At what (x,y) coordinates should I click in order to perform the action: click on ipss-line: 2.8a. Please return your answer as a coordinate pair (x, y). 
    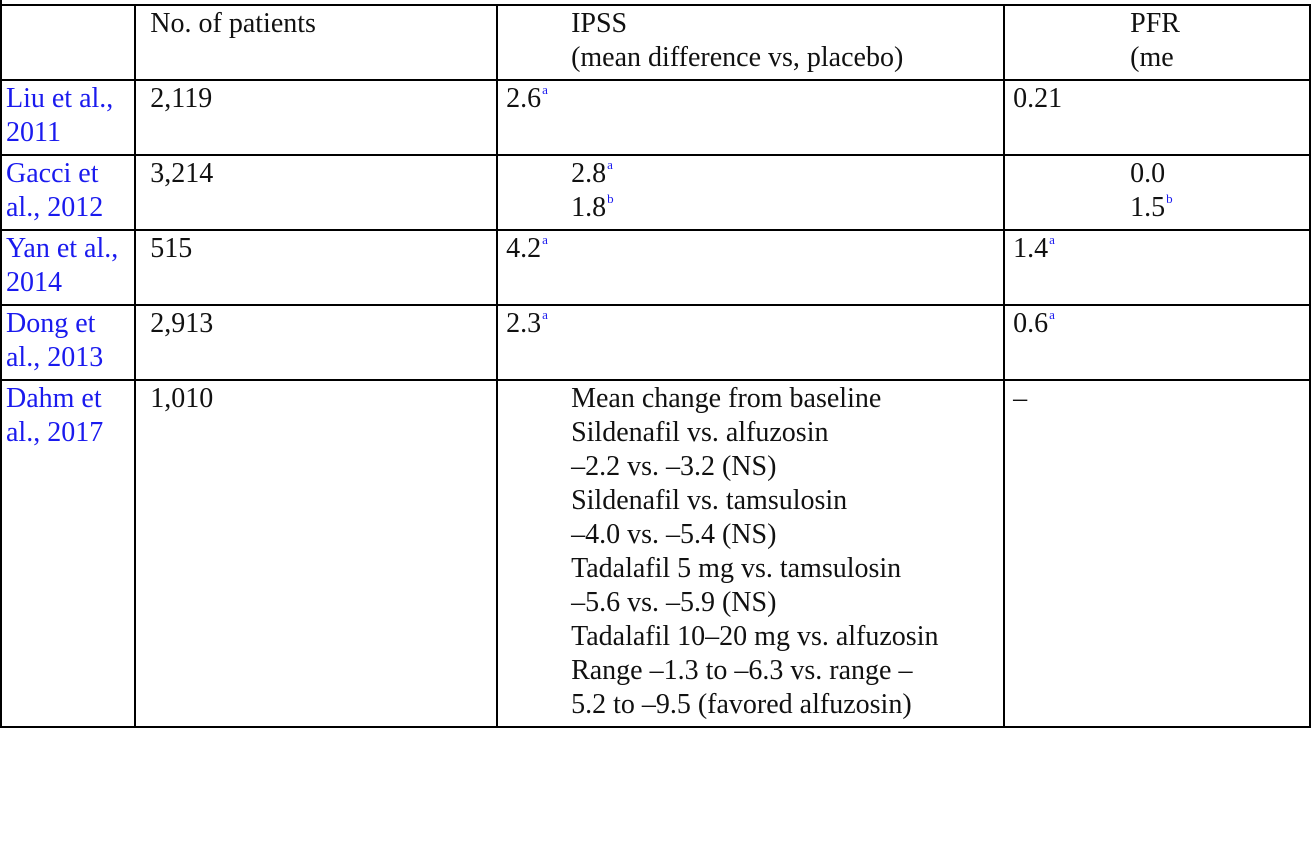
    Looking at the image, I should click on (783, 174).